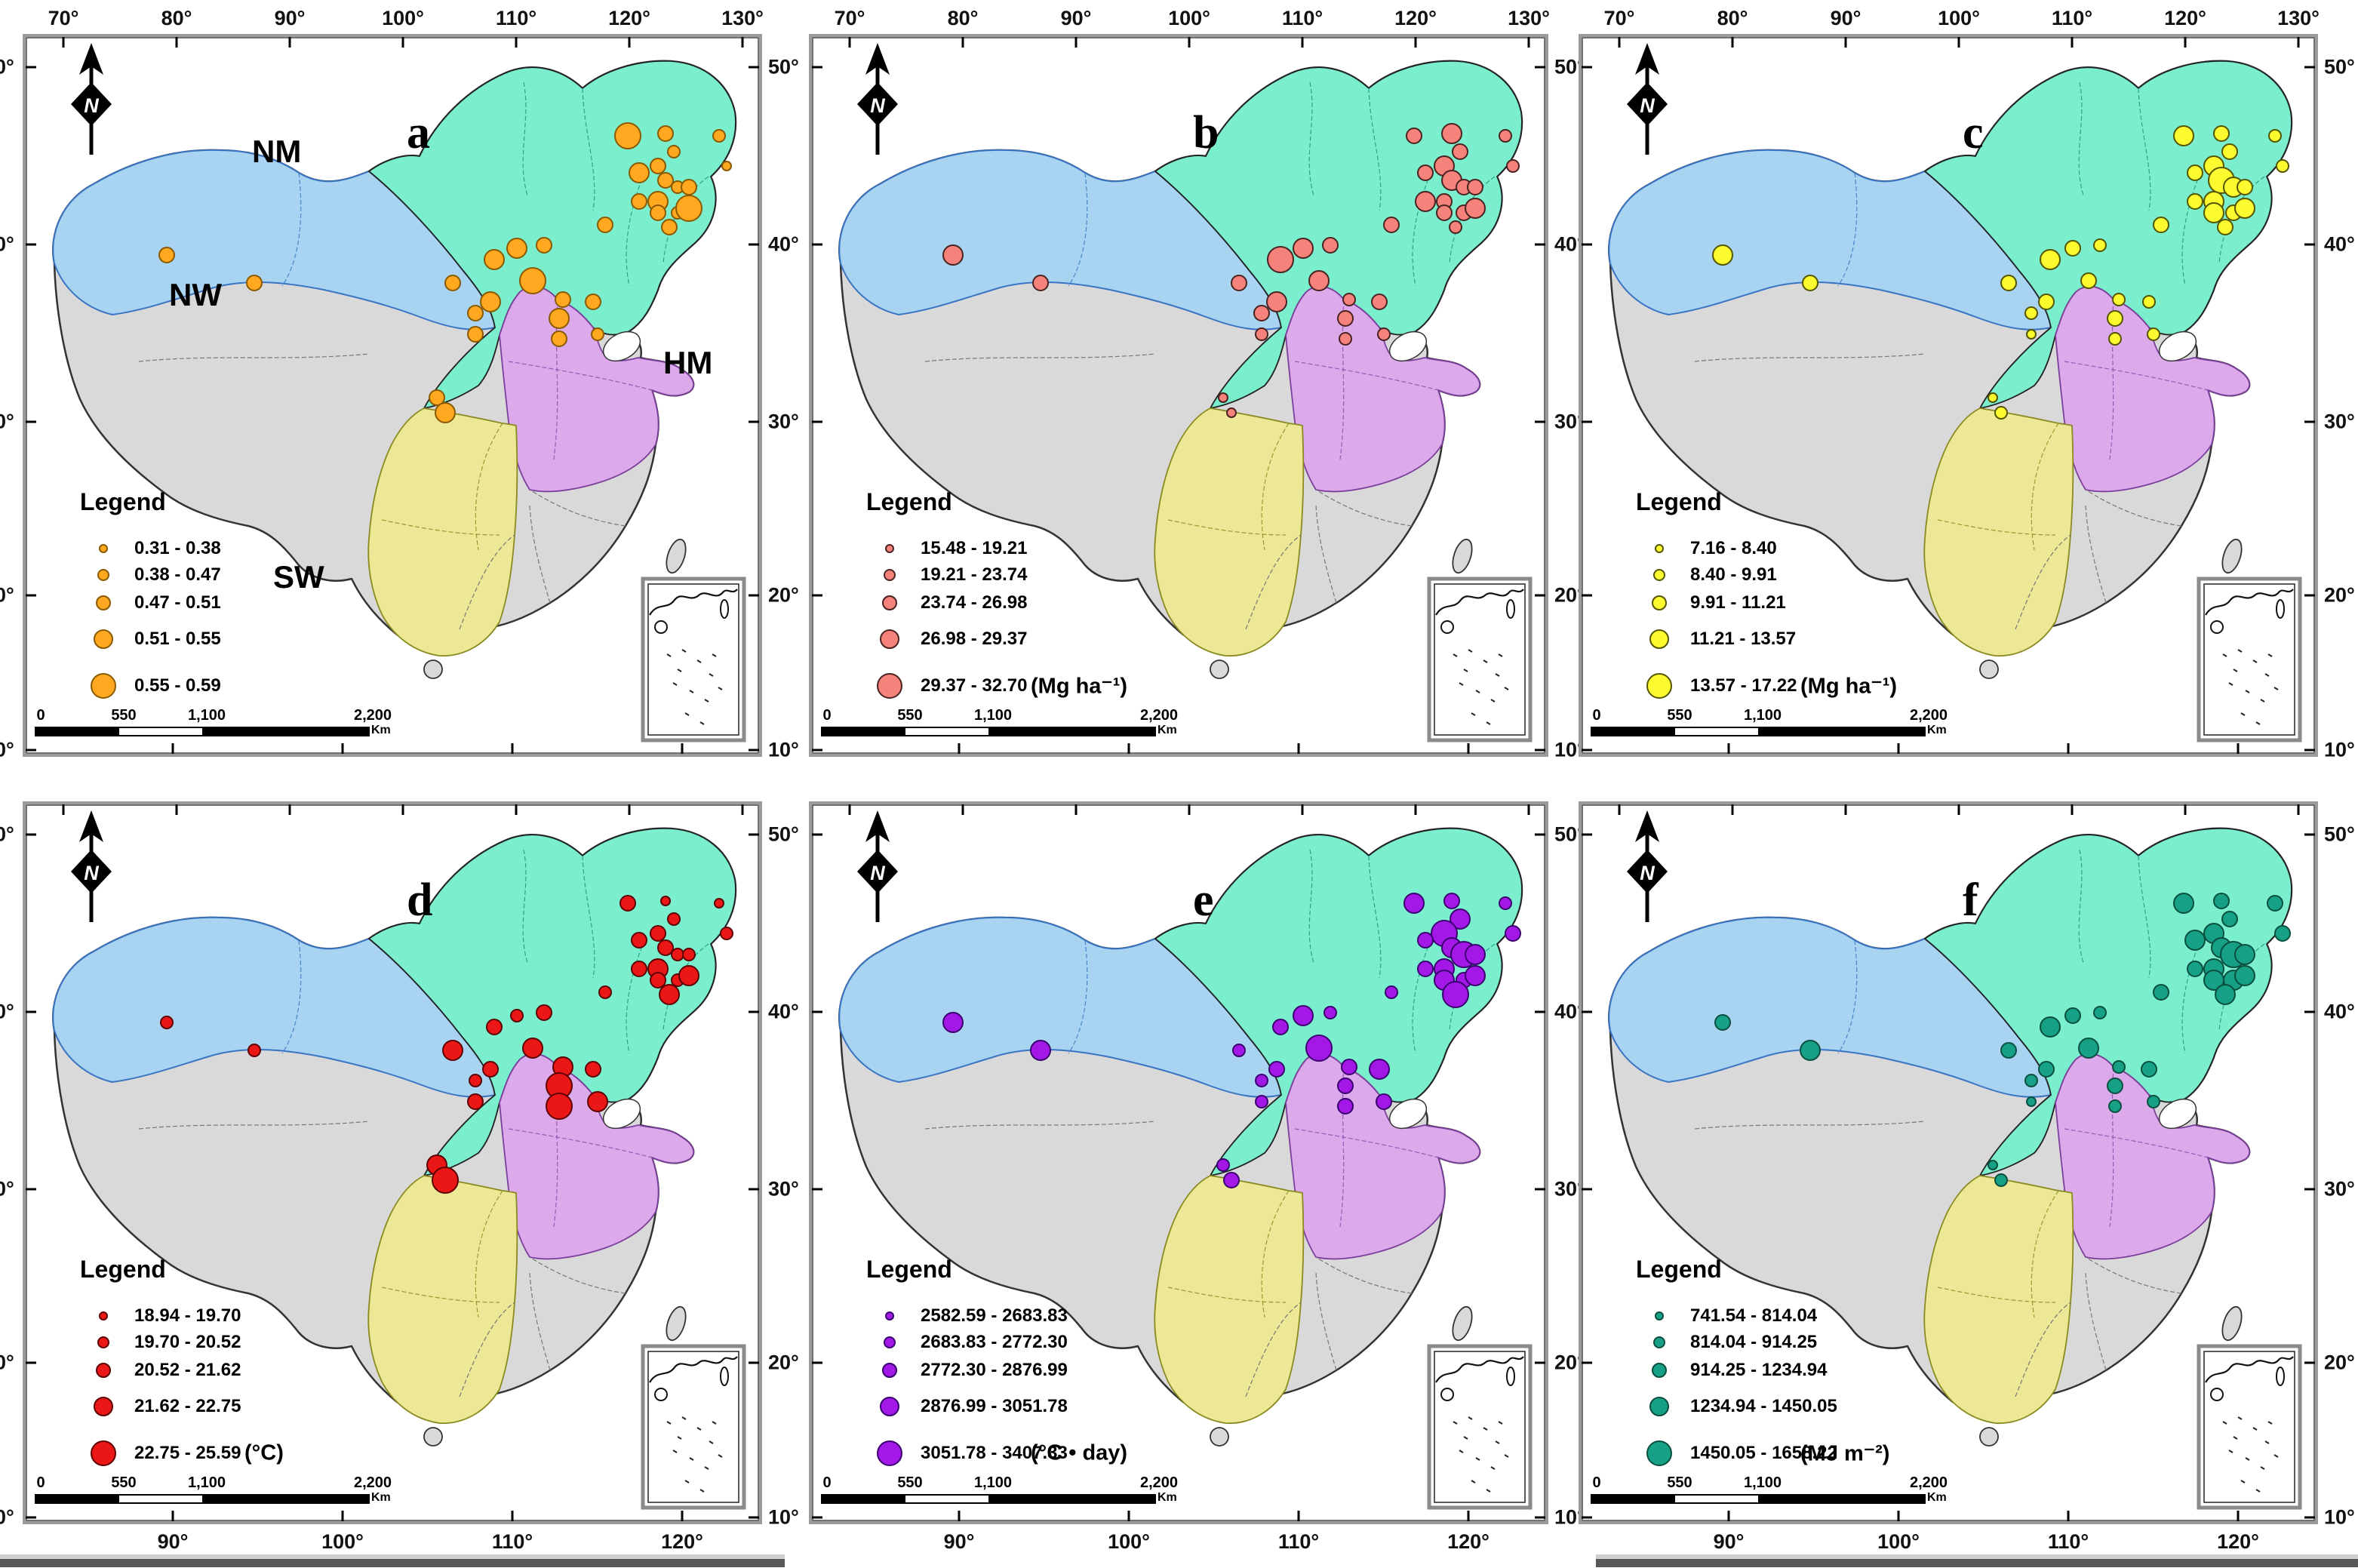 The image size is (2358, 1568). What do you see at coordinates (277, 151) in the screenshot?
I see `region-label-nm: NM` at bounding box center [277, 151].